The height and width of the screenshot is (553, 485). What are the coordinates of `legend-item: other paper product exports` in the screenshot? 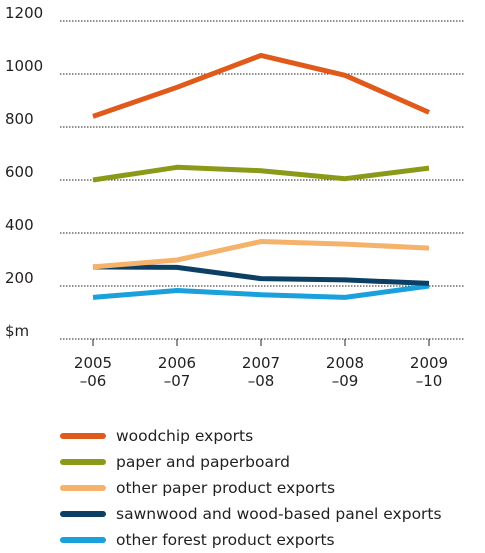 It's located at (251, 488).